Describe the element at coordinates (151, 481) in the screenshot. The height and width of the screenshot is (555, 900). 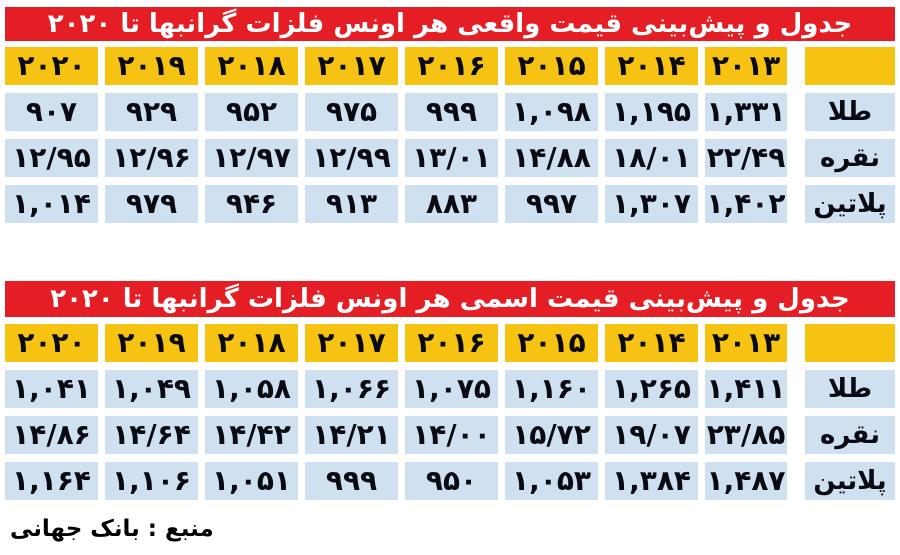
I see `value-cell: ۱,۱۰۶` at that location.